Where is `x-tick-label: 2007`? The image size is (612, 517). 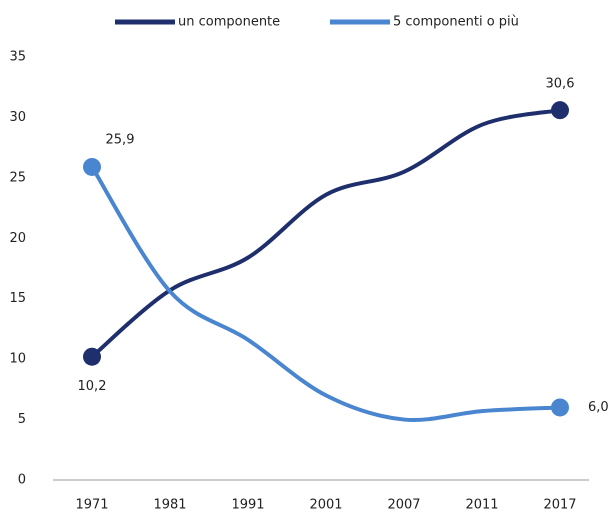
x-tick-label: 2007 is located at coordinates (403, 505).